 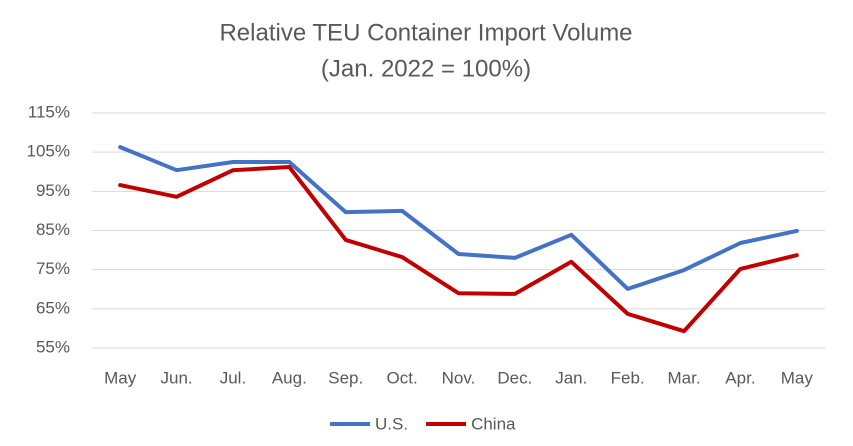 I want to click on x-tick-label: Oct., so click(x=402, y=377).